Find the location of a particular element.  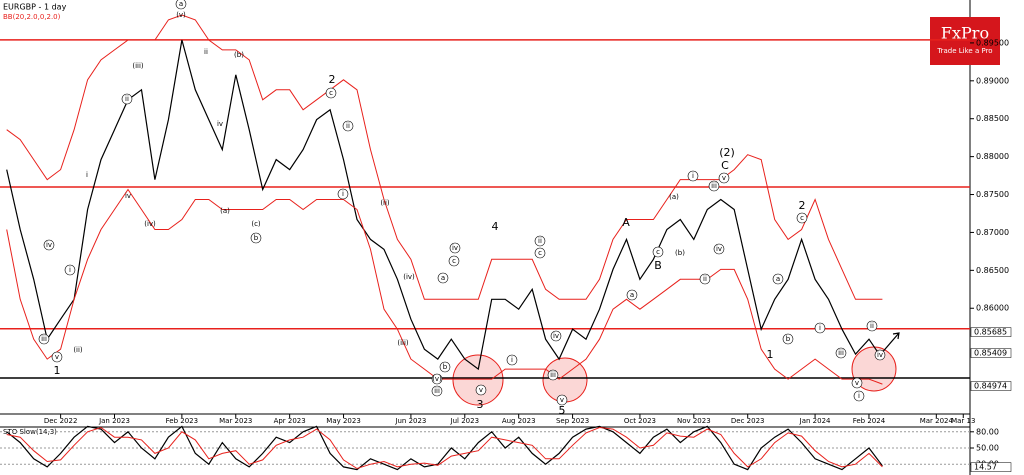

wave-label: 2 is located at coordinates (332, 79).